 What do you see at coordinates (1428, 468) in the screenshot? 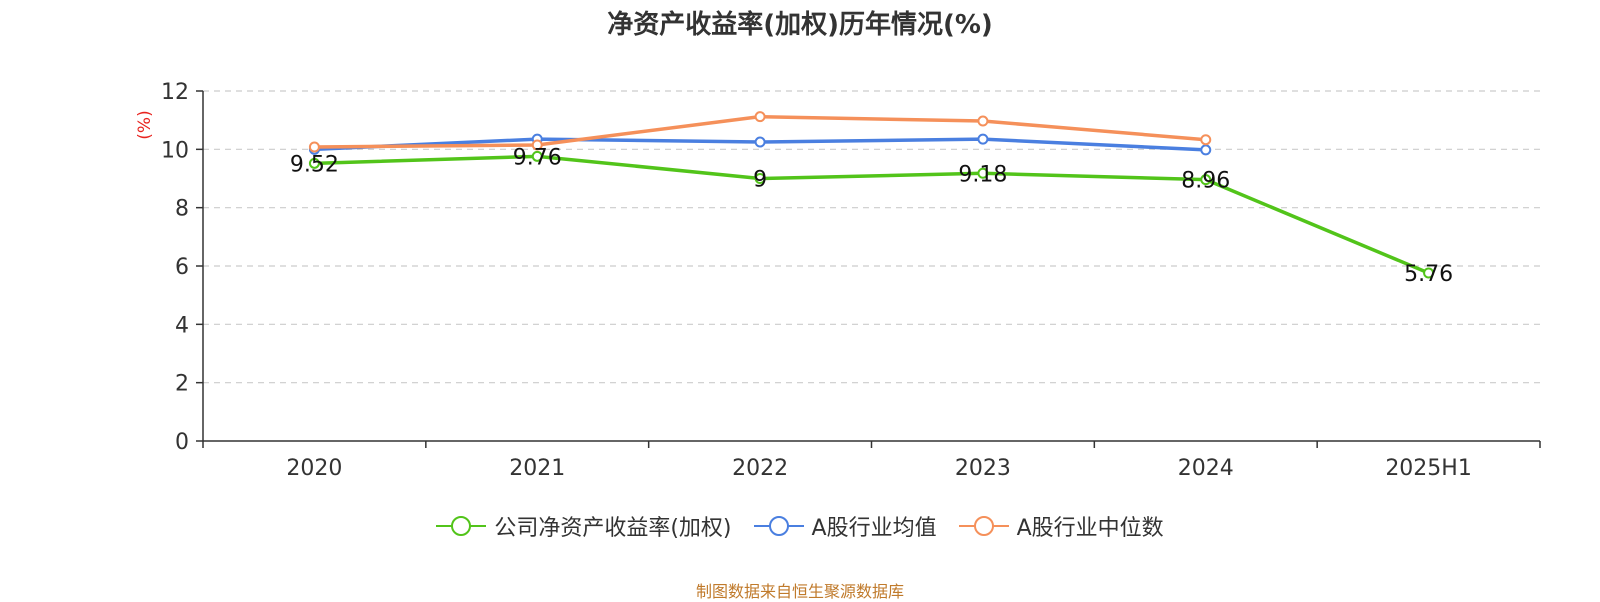
I see `x-tick-label: 2025H1` at bounding box center [1428, 468].